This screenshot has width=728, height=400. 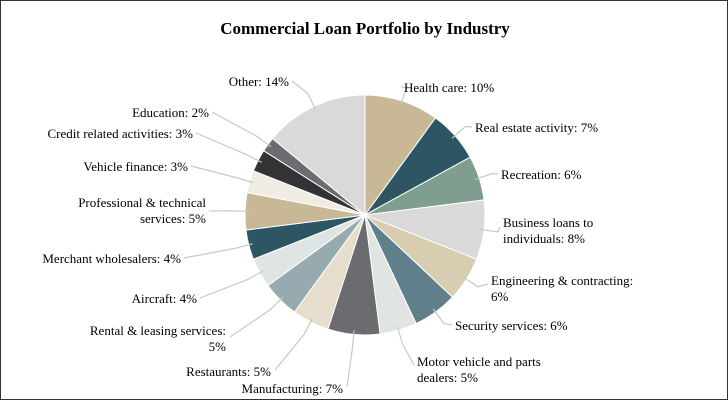 What do you see at coordinates (365, 28) in the screenshot?
I see `chart-title: Commercial Loan Portfolio by Industry` at bounding box center [365, 28].